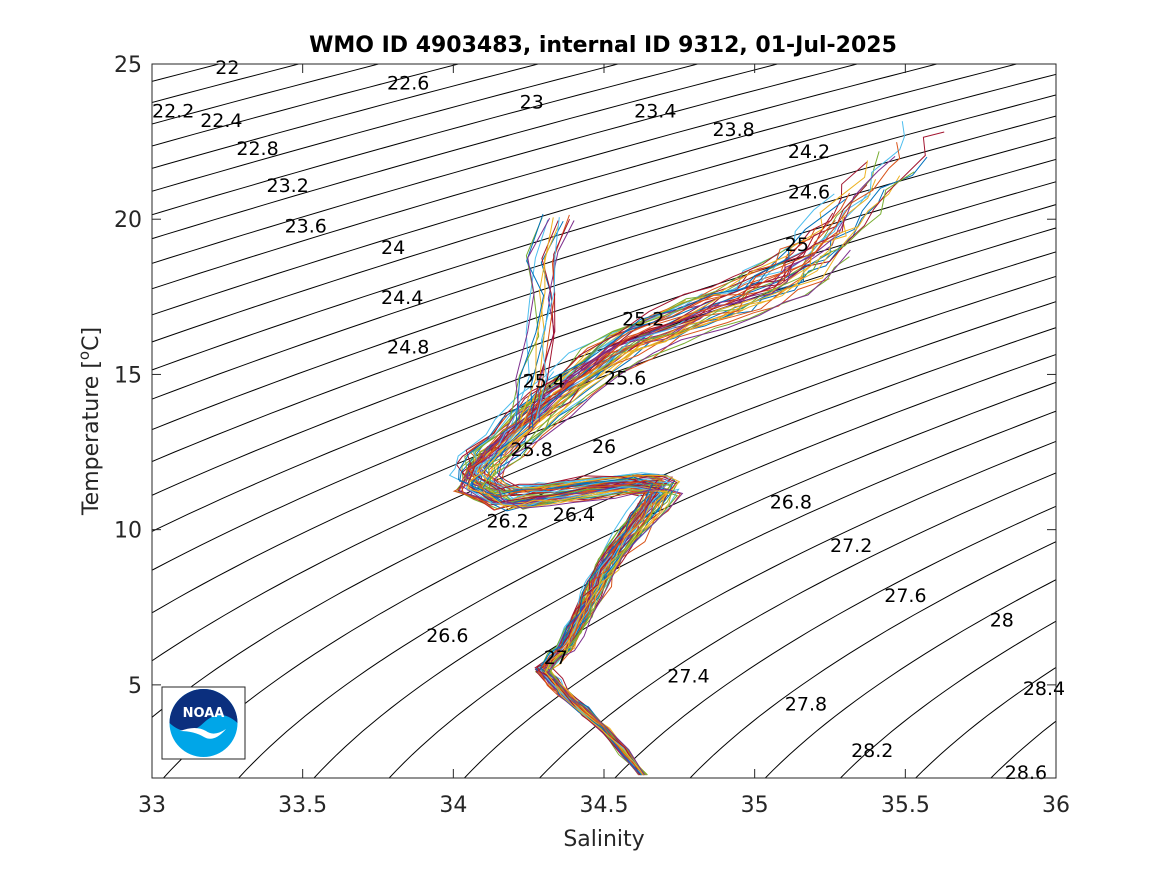 This screenshot has width=1167, height=875. I want to click on x-tick-label: 35, so click(755, 805).